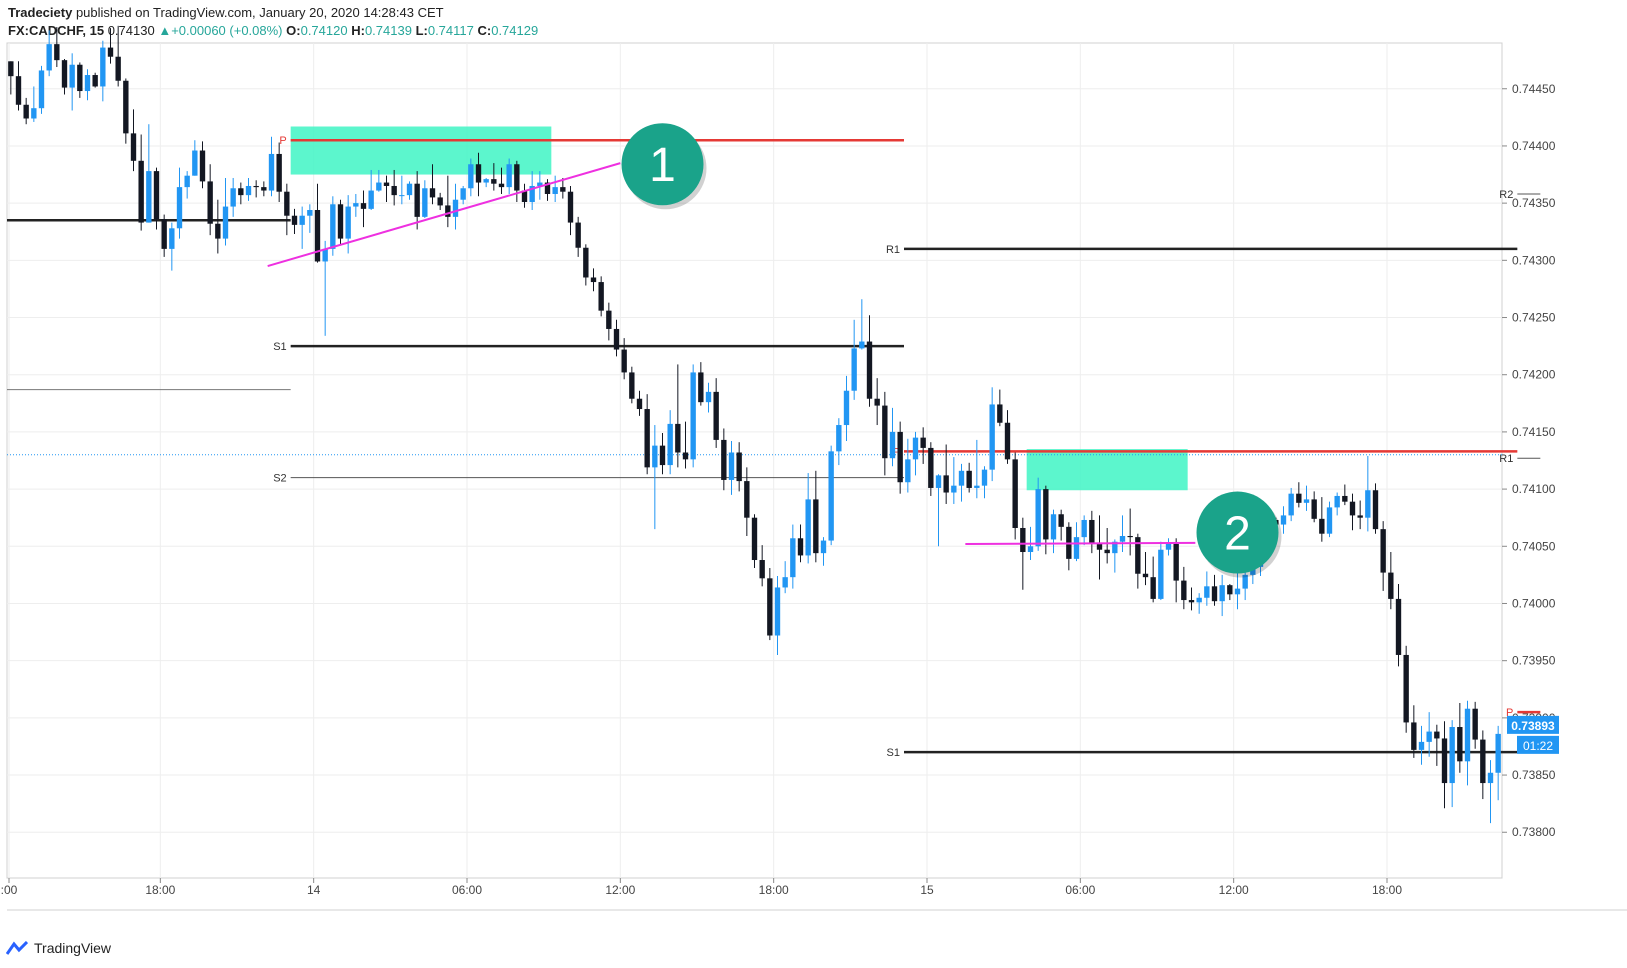 Image resolution: width=1627 pixels, height=968 pixels. I want to click on brand-label: TradingView, so click(73, 948).